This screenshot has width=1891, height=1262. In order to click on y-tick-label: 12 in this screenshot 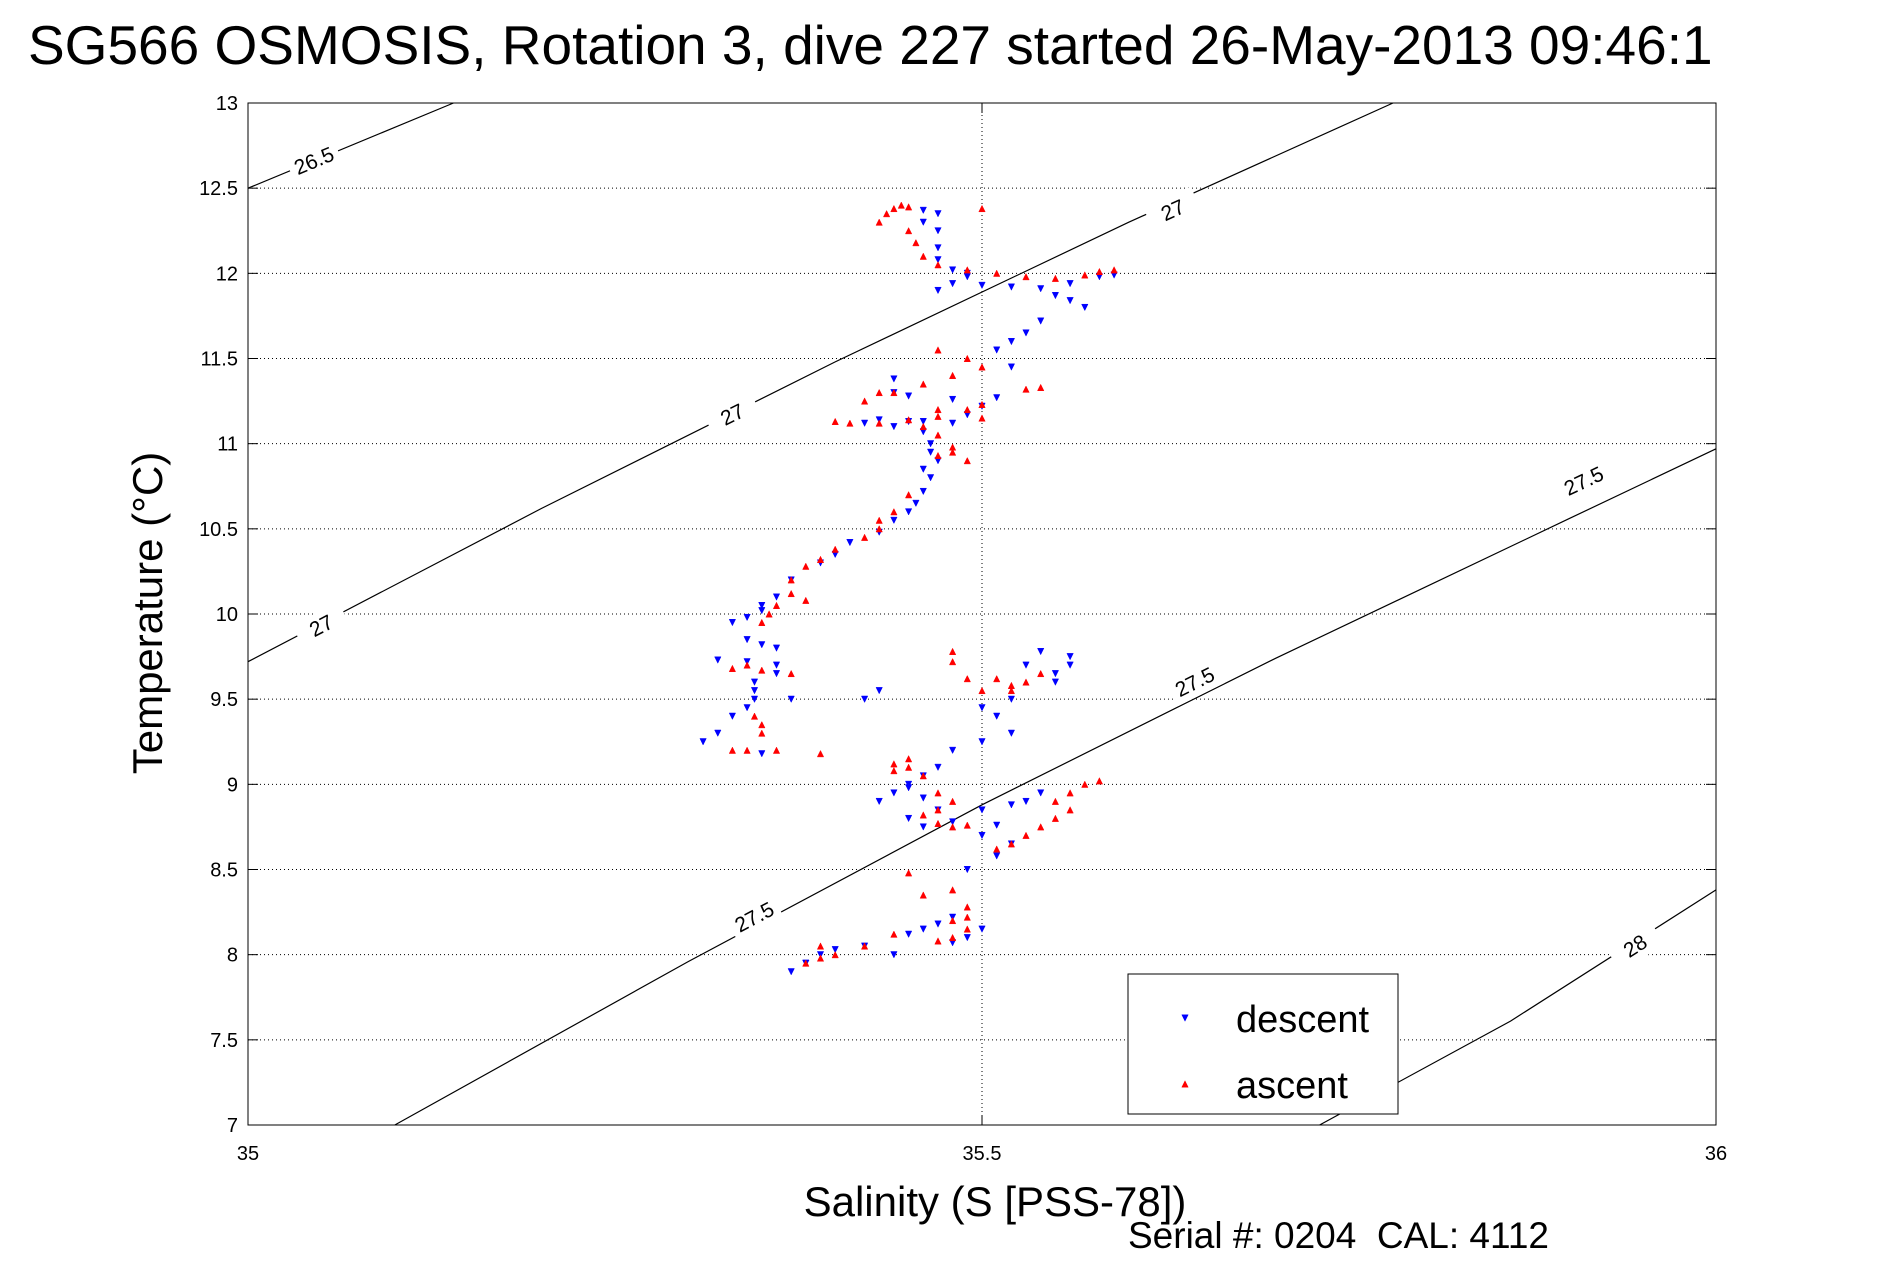, I will do `click(227, 274)`.